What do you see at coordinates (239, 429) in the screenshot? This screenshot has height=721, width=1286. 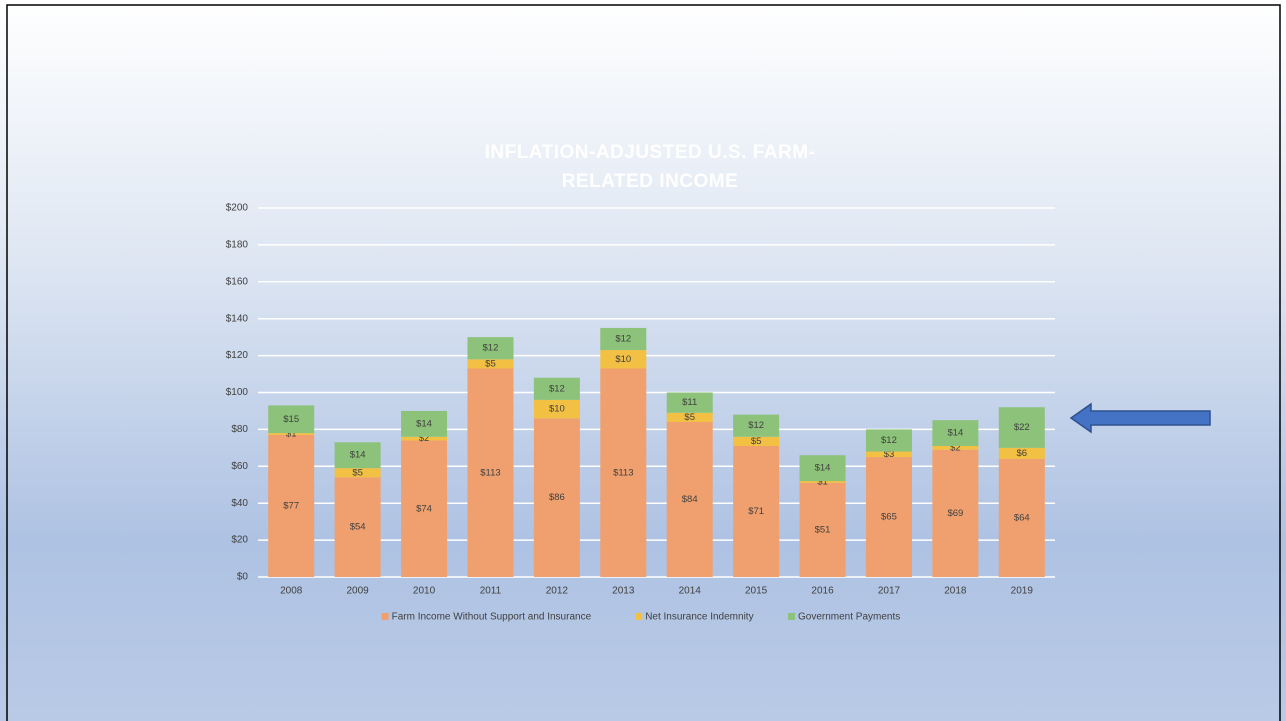 I see `y-tick-label: $80` at bounding box center [239, 429].